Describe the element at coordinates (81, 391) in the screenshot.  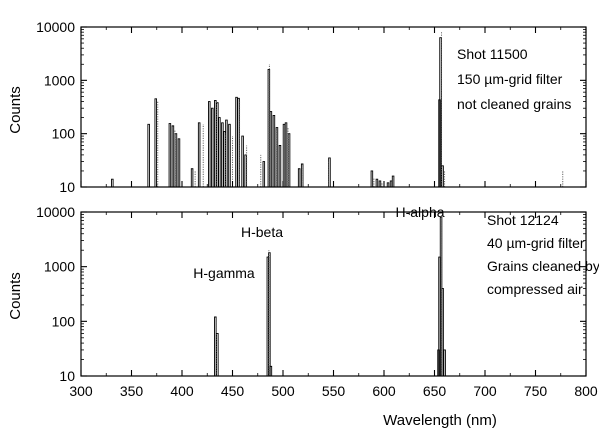
I see `bottom-xtick-label-300: 300` at that location.